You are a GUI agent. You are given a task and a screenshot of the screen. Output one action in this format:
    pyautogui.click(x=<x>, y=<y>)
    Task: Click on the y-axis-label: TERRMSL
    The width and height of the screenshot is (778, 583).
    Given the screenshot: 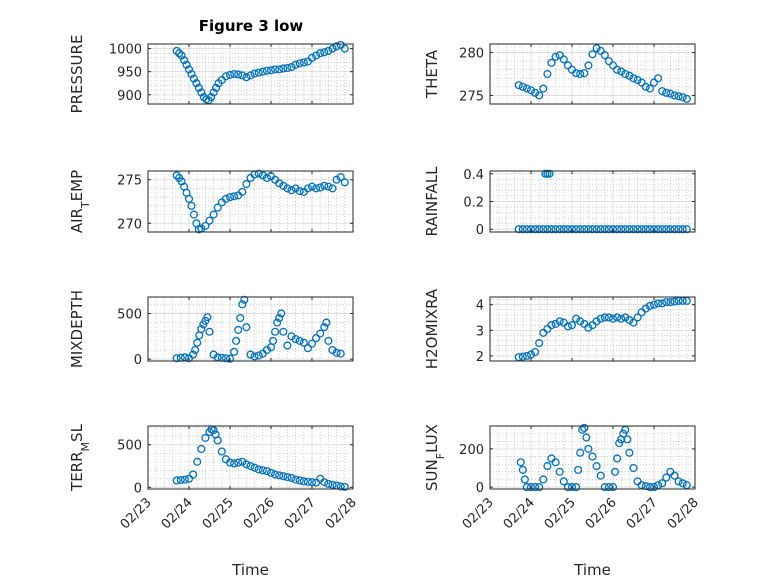 What is the action you would take?
    pyautogui.click(x=80, y=457)
    